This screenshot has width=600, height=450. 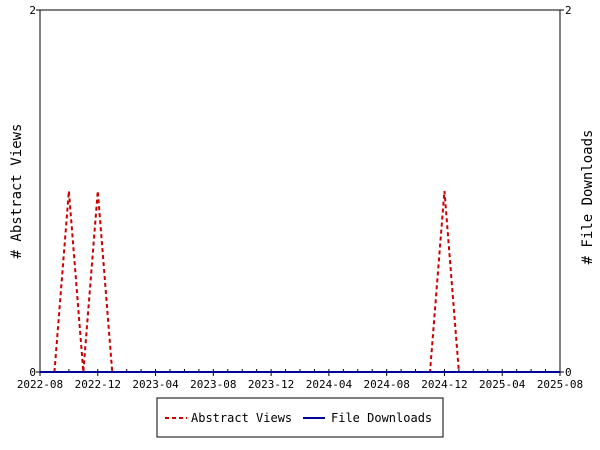 What do you see at coordinates (271, 384) in the screenshot?
I see `x-tick-label: 2023-12` at bounding box center [271, 384].